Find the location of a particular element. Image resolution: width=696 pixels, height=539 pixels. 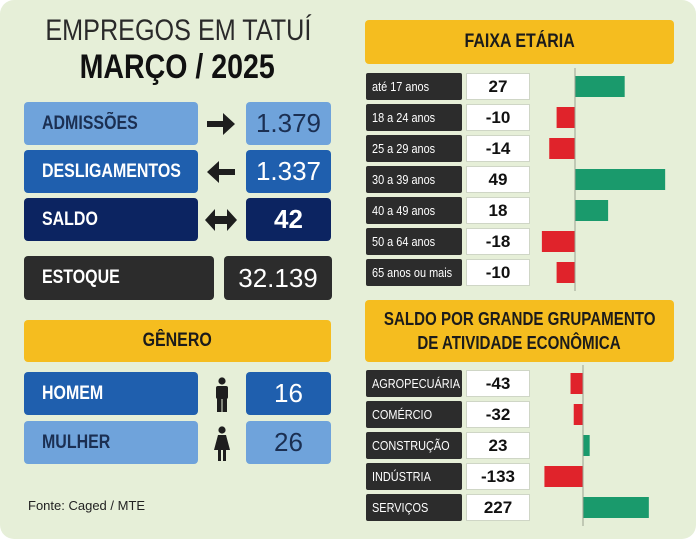

atividade-title-line2: DE ATIVIDADE ECONÔMICA is located at coordinates (519, 343).